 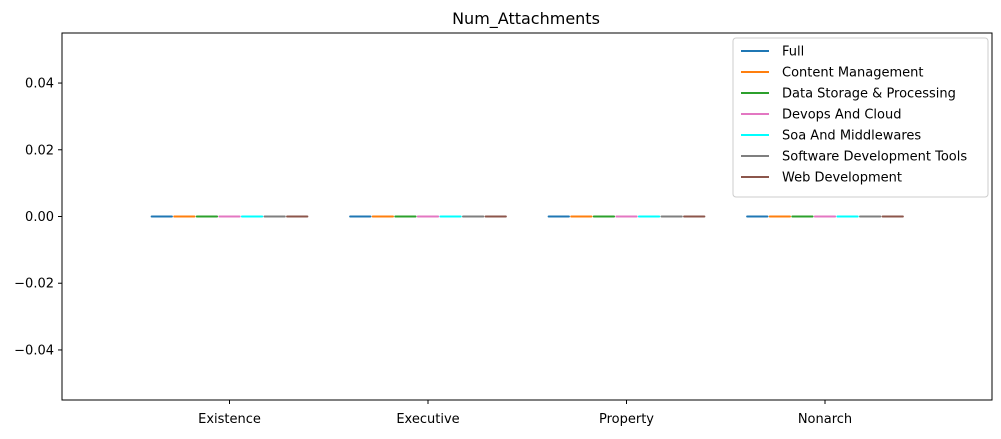 I want to click on legend-label: Content Management, so click(x=852, y=73).